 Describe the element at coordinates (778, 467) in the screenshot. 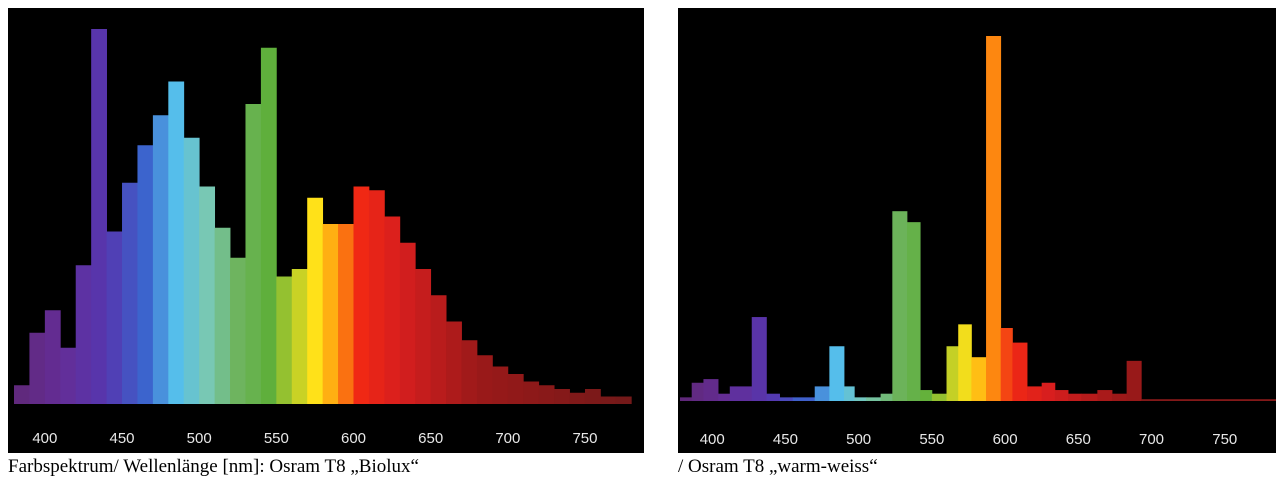

I see `caption-warm-weiss: / Osram T8 „warm-weiss“` at that location.